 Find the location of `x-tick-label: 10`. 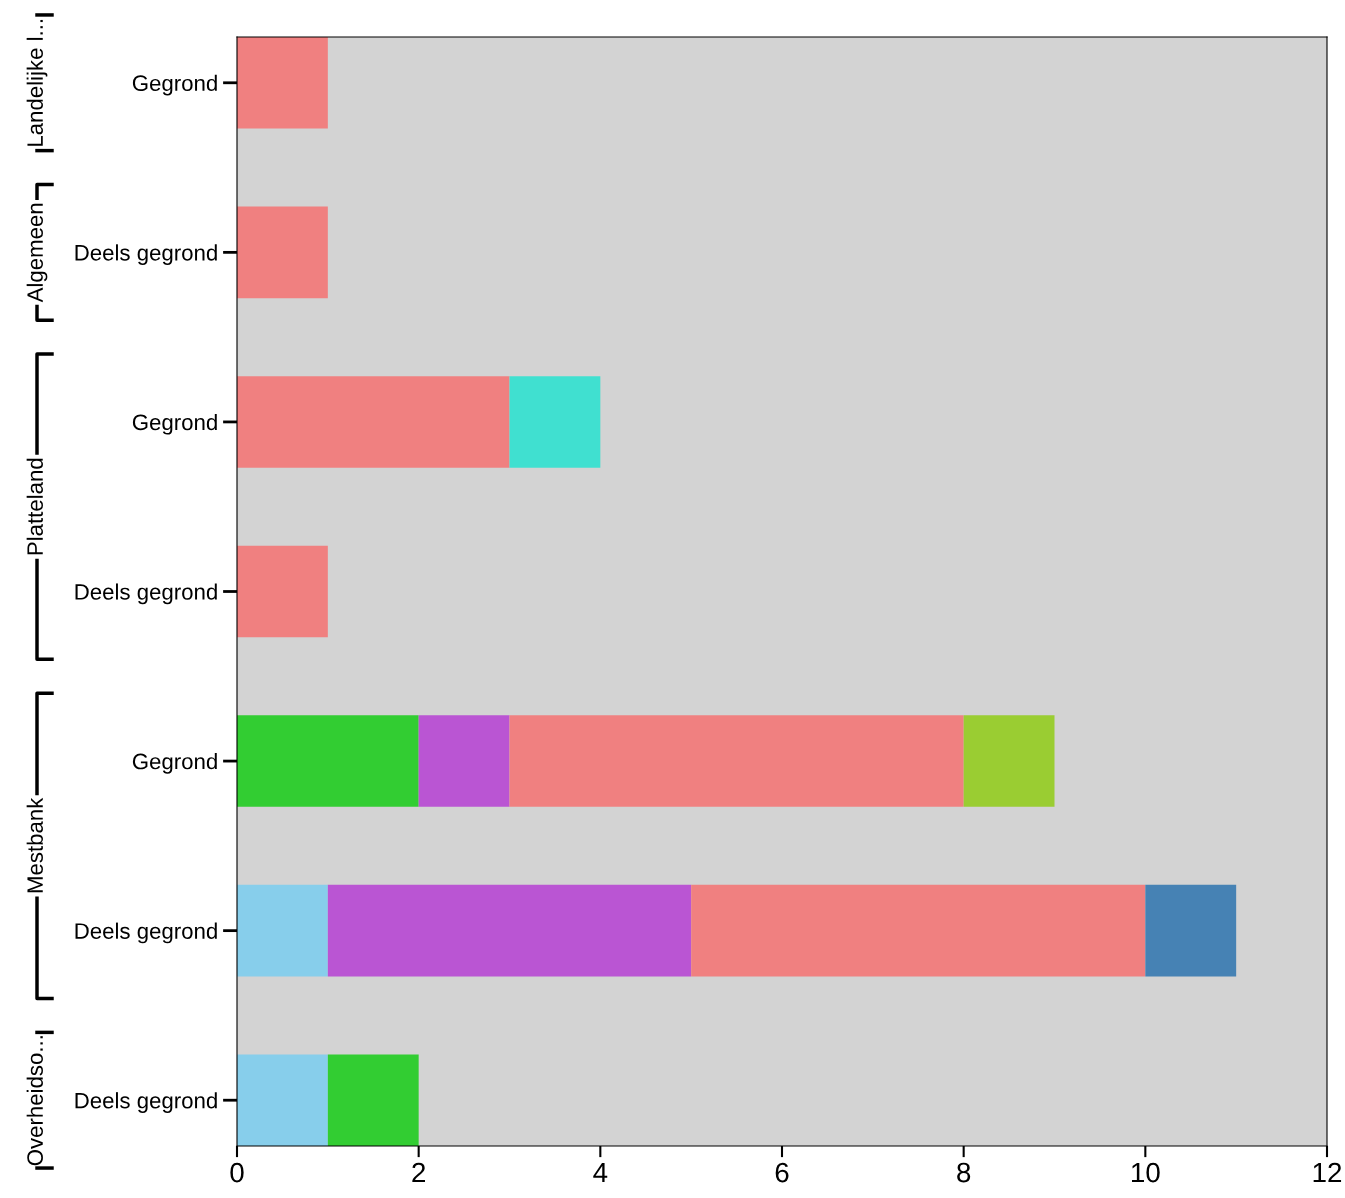

x-tick-label: 10 is located at coordinates (1146, 1172).